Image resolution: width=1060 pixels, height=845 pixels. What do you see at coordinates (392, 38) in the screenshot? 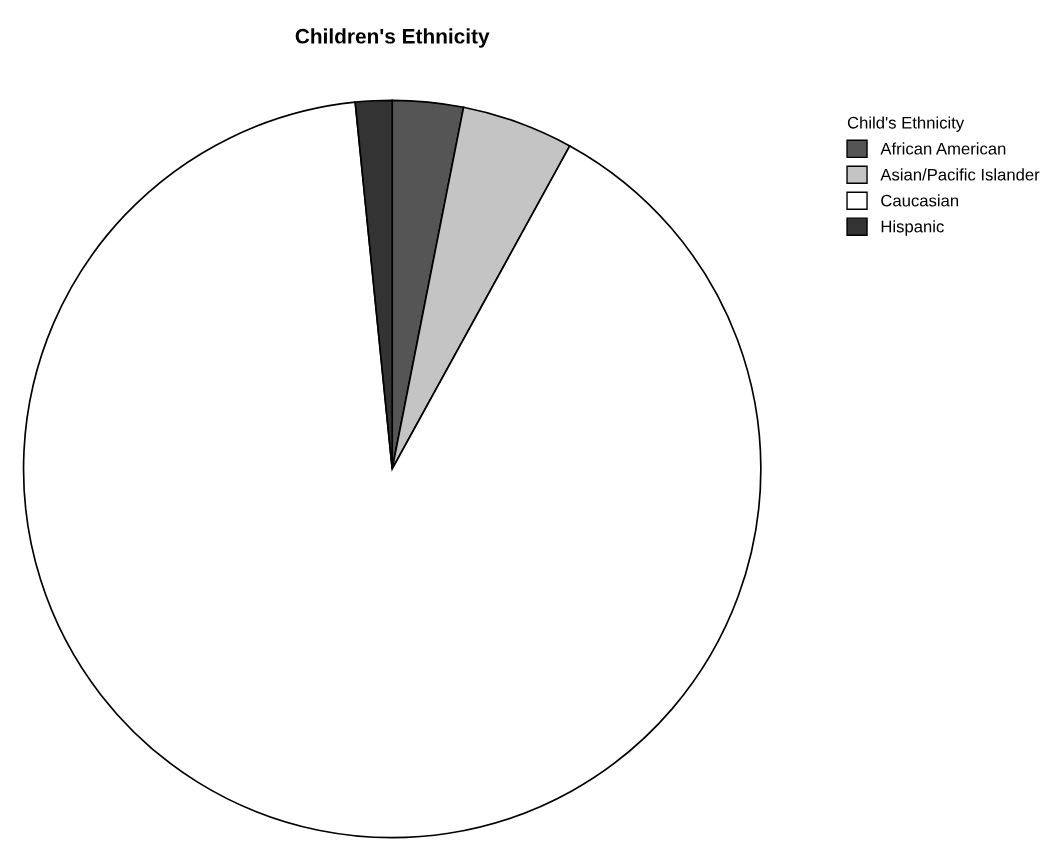
I see `chart-title: Children's Ethnicity` at bounding box center [392, 38].